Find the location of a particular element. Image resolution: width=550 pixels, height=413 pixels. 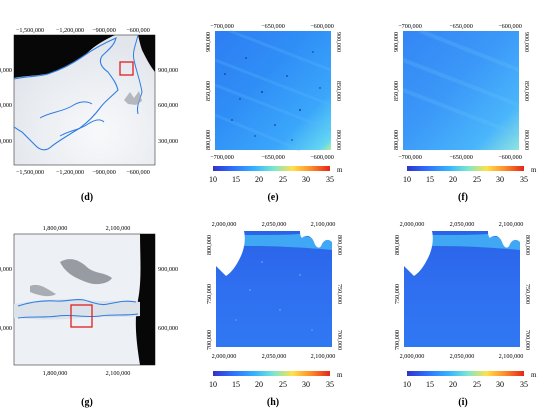

panel-e-artifacts is located at coordinates (272, 96).